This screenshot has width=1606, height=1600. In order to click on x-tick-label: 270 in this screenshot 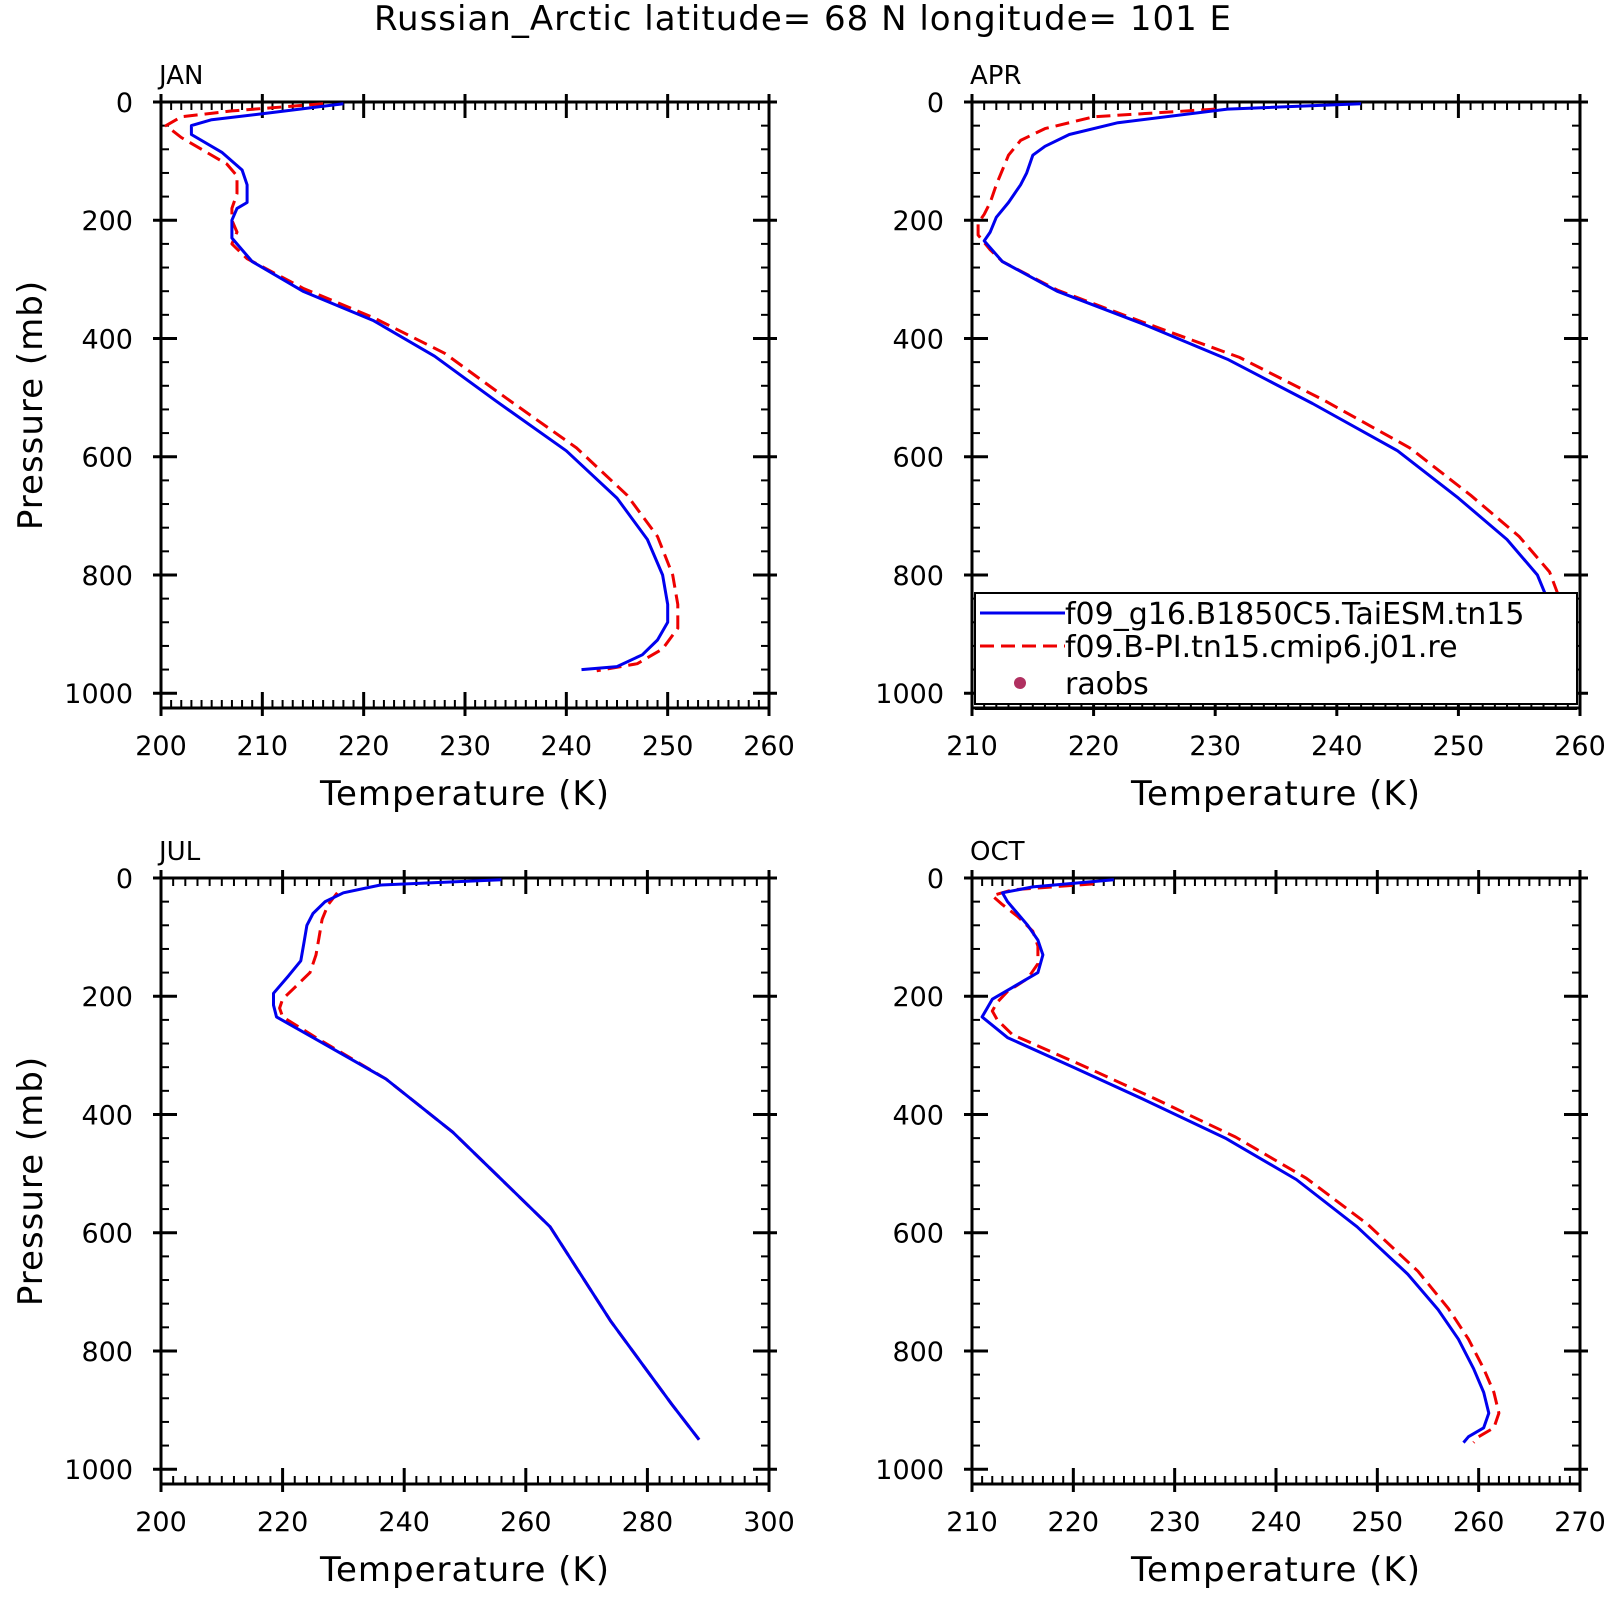, I will do `click(1580, 1522)`.